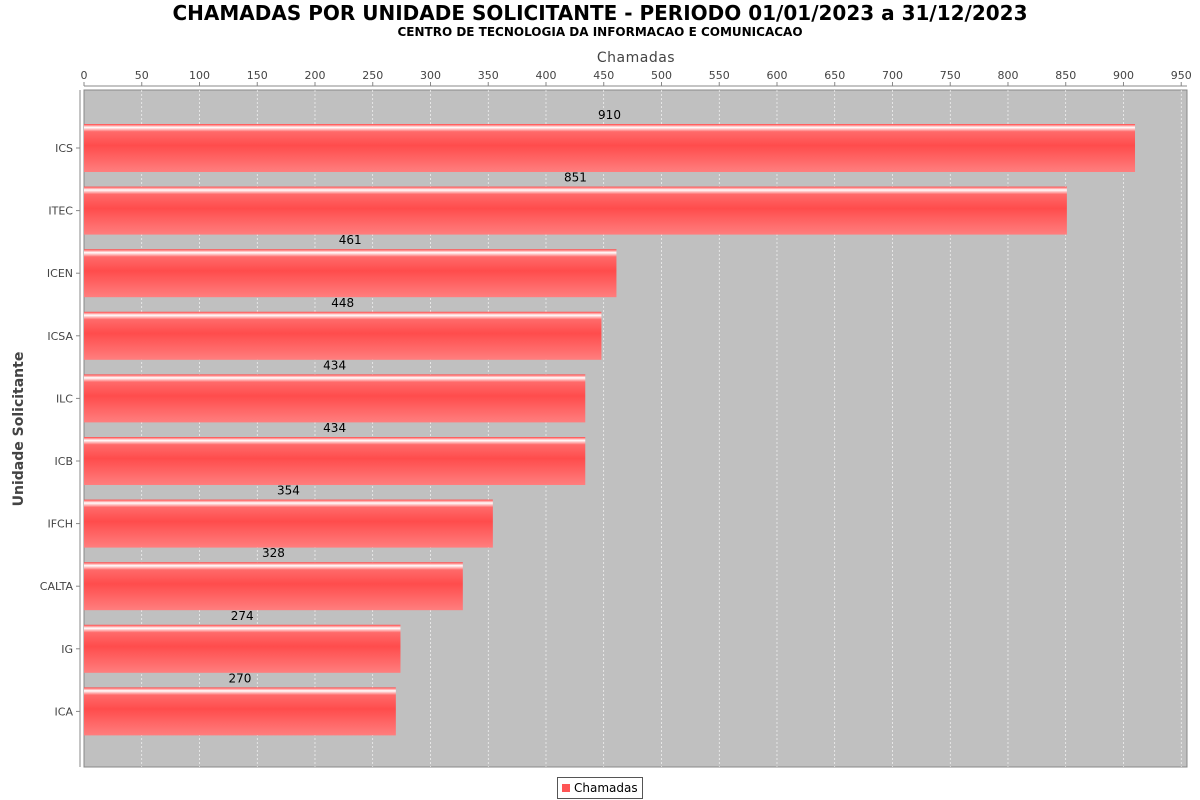 The image size is (1200, 800). Describe the element at coordinates (239, 678) in the screenshot. I see `data-label: 270` at that location.